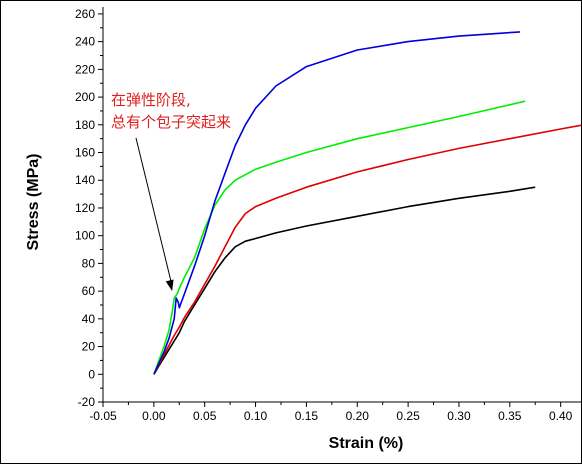 This screenshot has height=465, width=582. What do you see at coordinates (85, 125) in the screenshot?
I see `y-tick-label: 180` at bounding box center [85, 125].